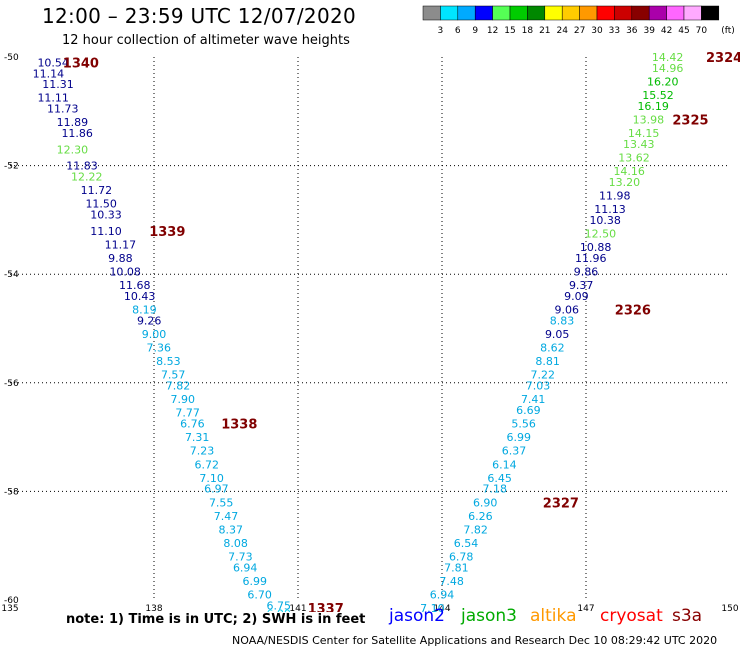 This screenshot has width=740, height=650. What do you see at coordinates (9, 608) in the screenshot?
I see `lon-tick-label: 135` at bounding box center [9, 608].